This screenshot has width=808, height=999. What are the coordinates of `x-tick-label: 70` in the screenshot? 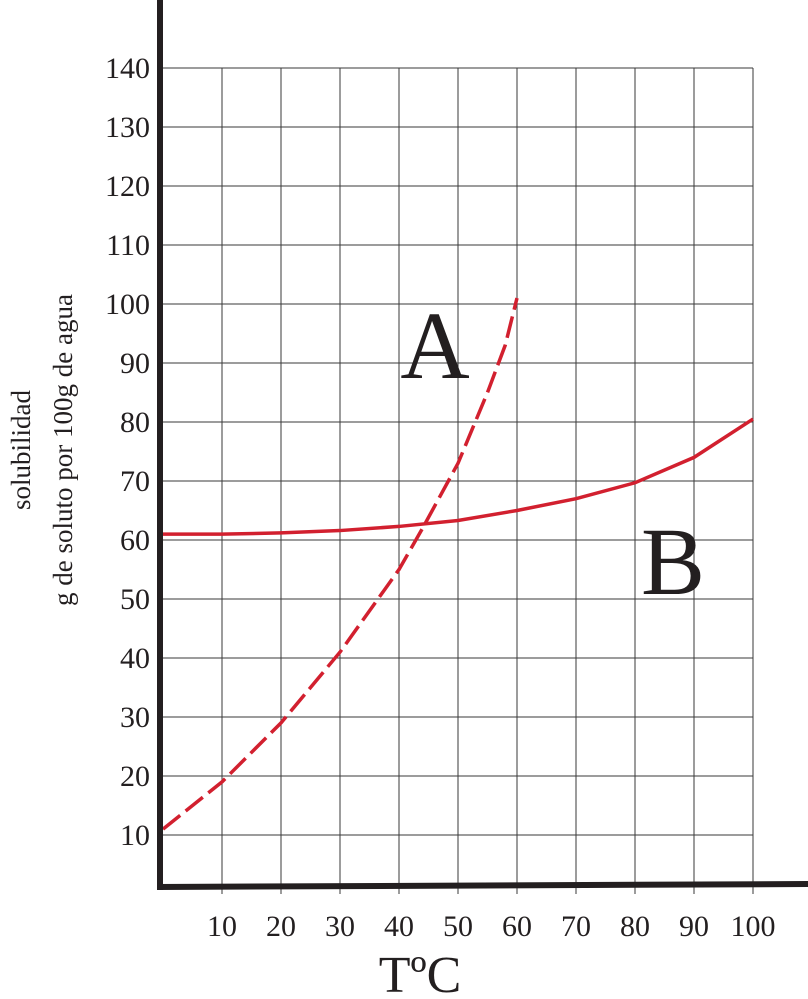 It's located at (576, 926).